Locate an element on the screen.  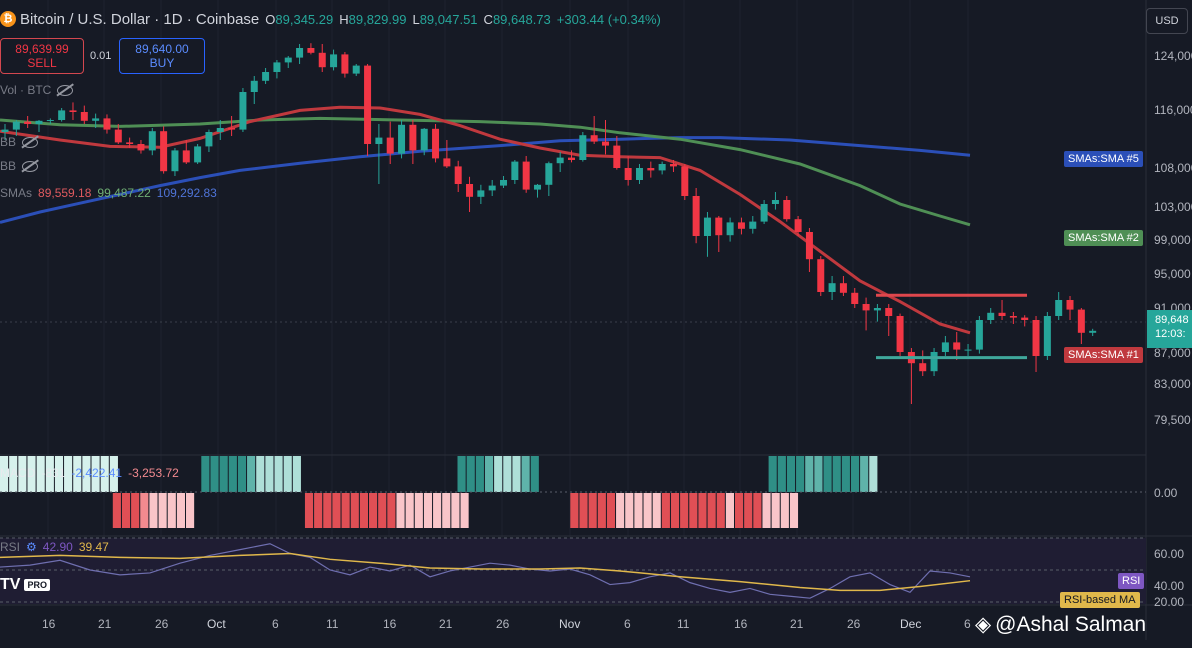
sma2-line is located at coordinates (485, 171).